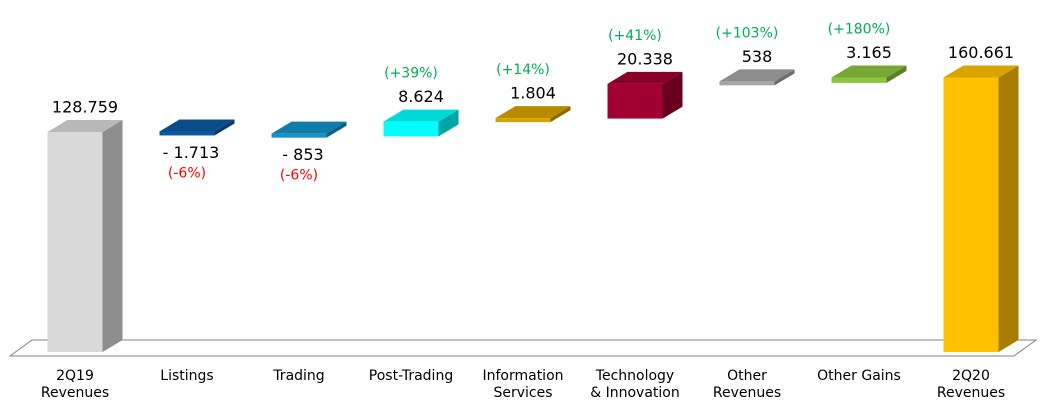 Image resolution: width=1041 pixels, height=404 pixels. What do you see at coordinates (869, 52) in the screenshot?
I see `value-label: 3.165` at bounding box center [869, 52].